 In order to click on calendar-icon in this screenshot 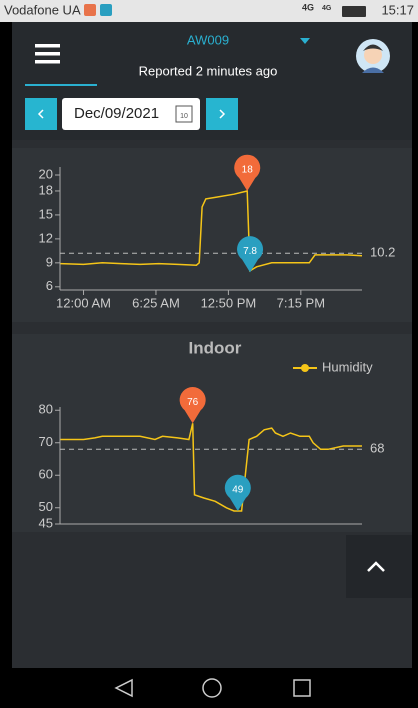, I will do `click(184, 114)`.